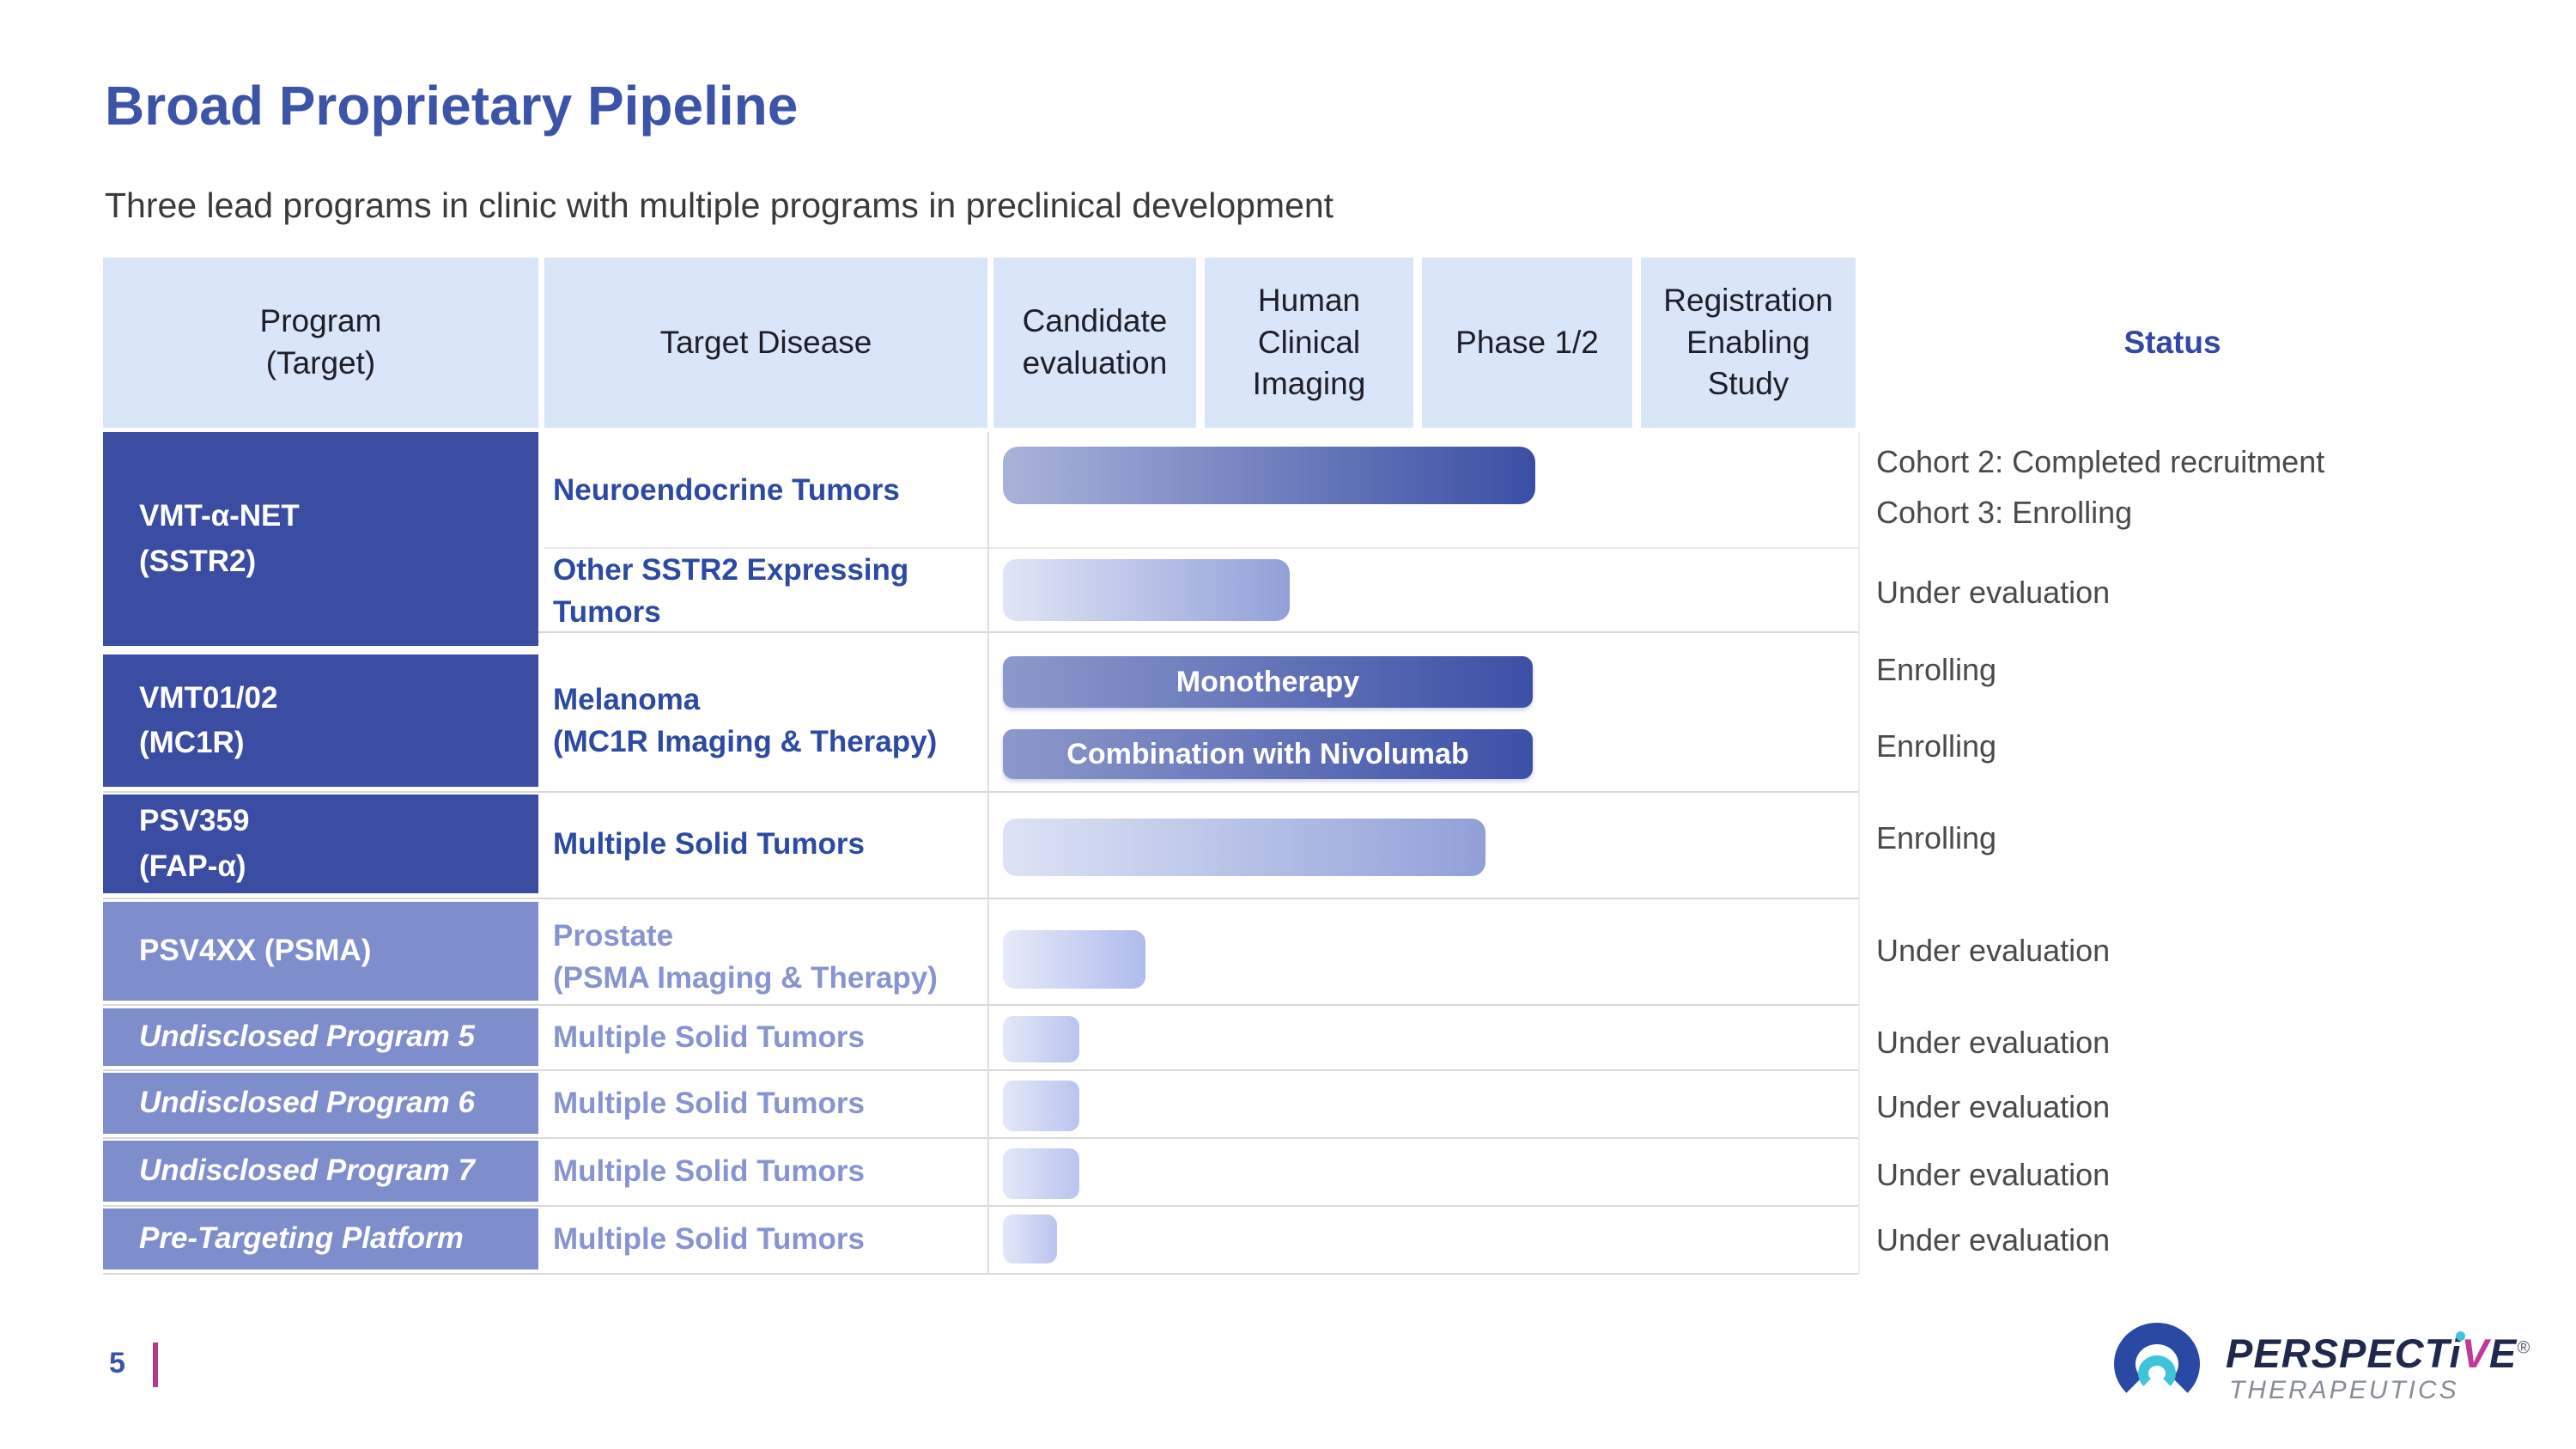 This screenshot has width=2576, height=1449. Describe the element at coordinates (2524, 1348) in the screenshot. I see `registered-trademark-icon: ®` at that location.